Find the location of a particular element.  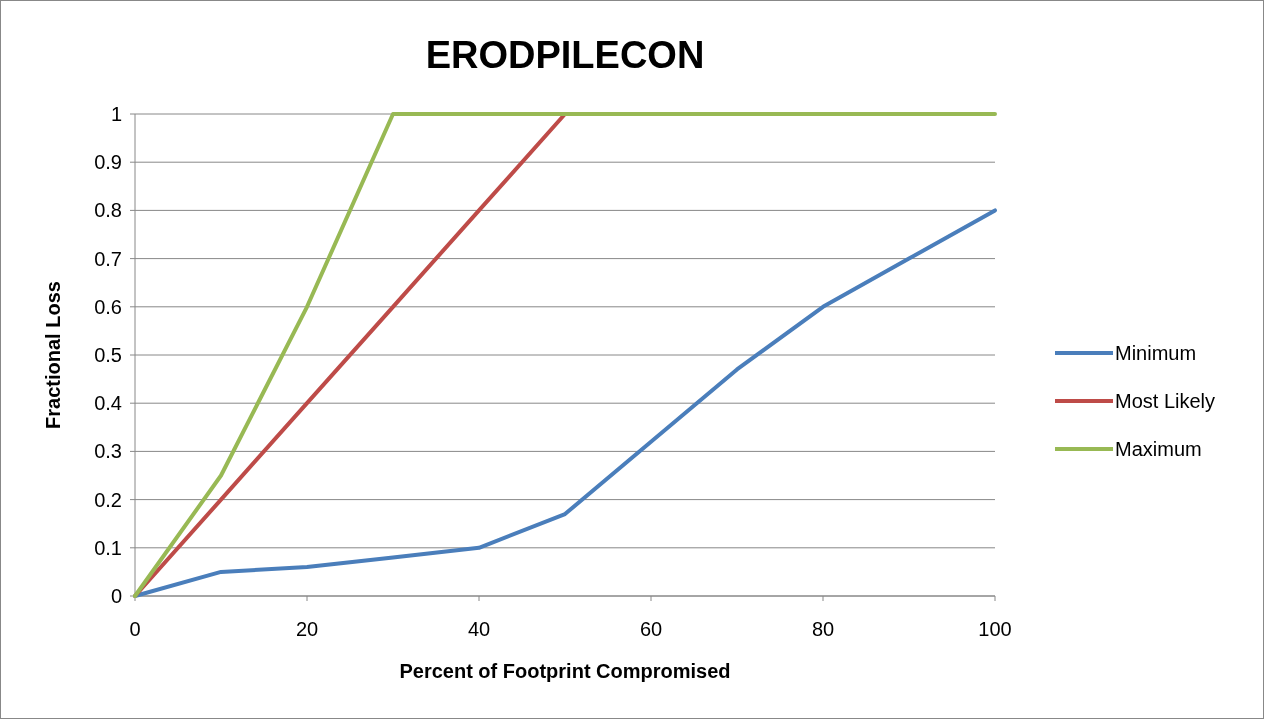

y-tick-label: 0.7 is located at coordinates (108, 258).